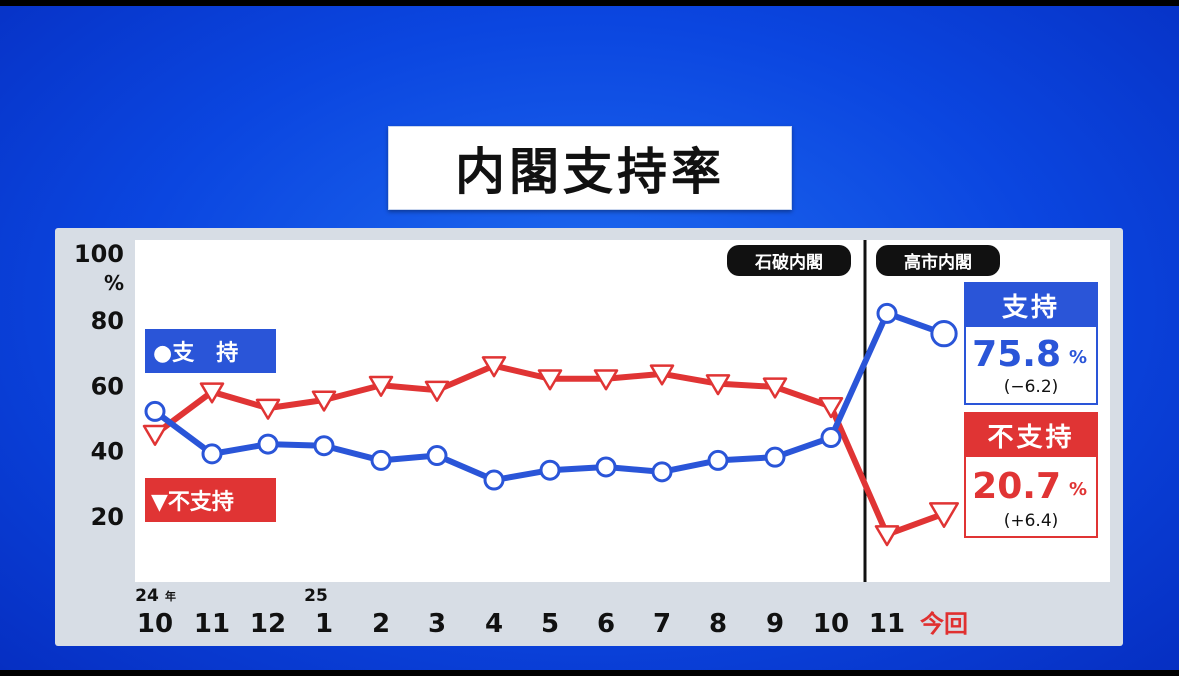  I want to click on support-result-header, so click(1031, 305).